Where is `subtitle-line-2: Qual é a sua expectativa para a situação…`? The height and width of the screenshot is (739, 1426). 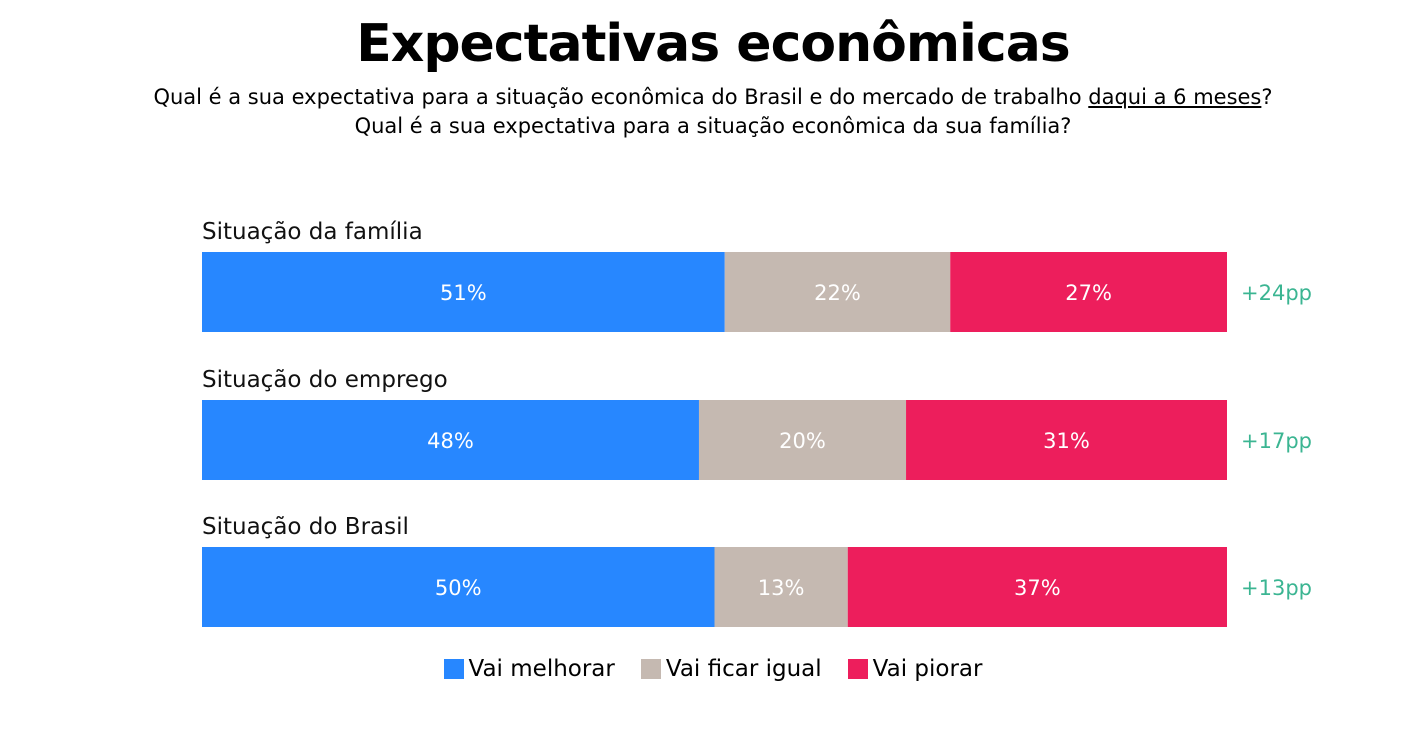
subtitle-line-2: Qual é a sua expectativa para a situação… is located at coordinates (713, 126).